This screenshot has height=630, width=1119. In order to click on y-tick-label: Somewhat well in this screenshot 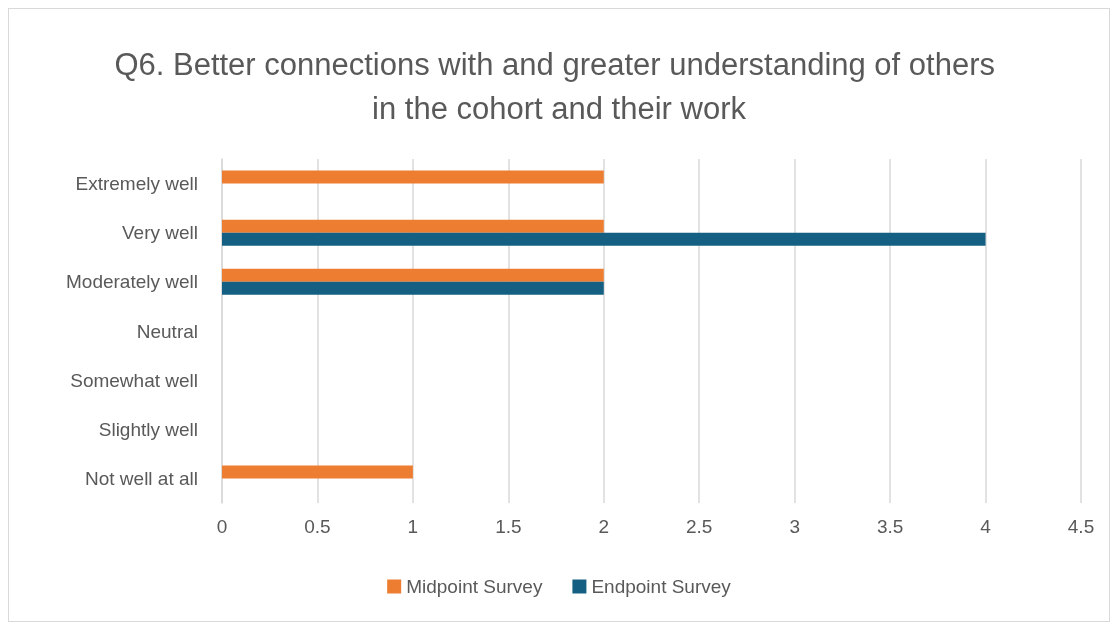, I will do `click(134, 380)`.